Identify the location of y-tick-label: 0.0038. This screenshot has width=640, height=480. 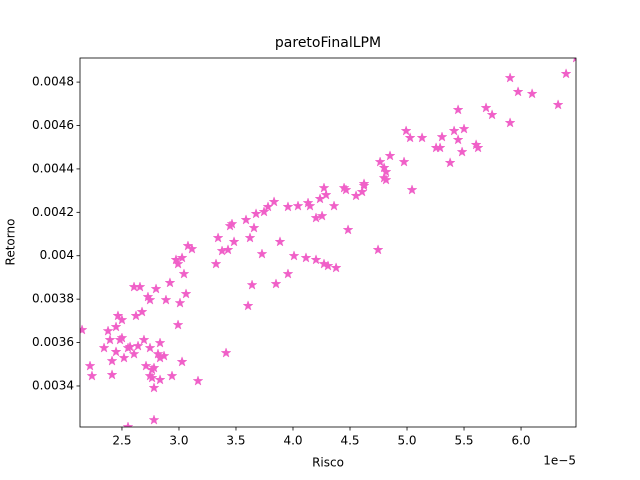
(53, 299).